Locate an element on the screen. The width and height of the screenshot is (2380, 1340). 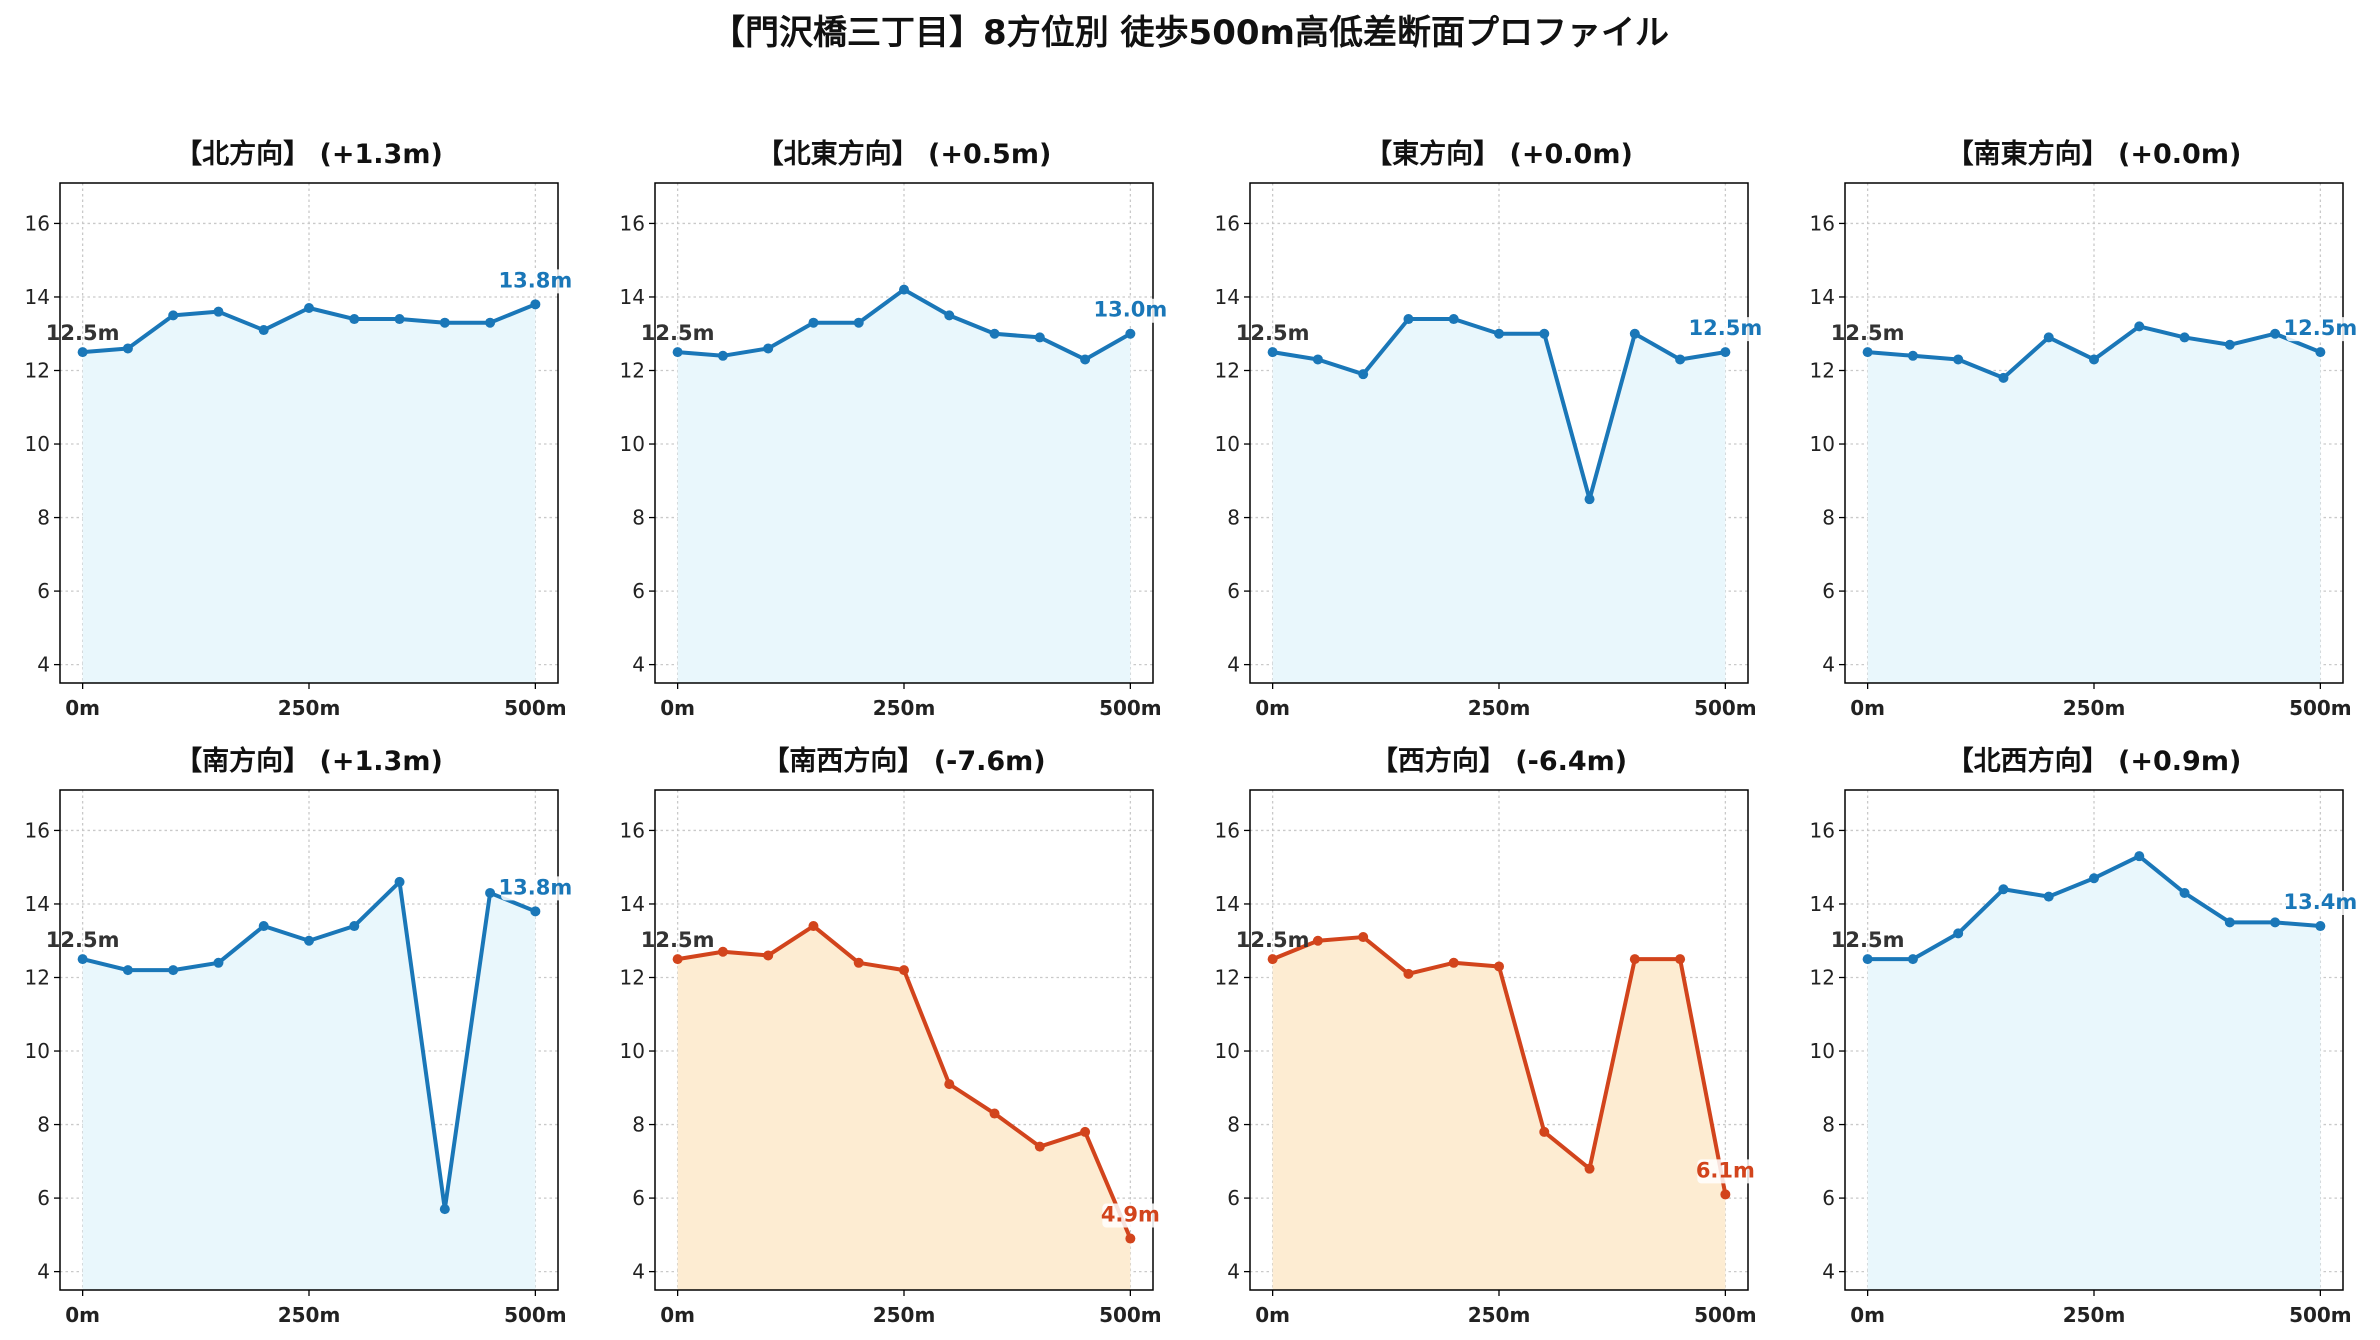
area-group is located at coordinates (2094, 1070).